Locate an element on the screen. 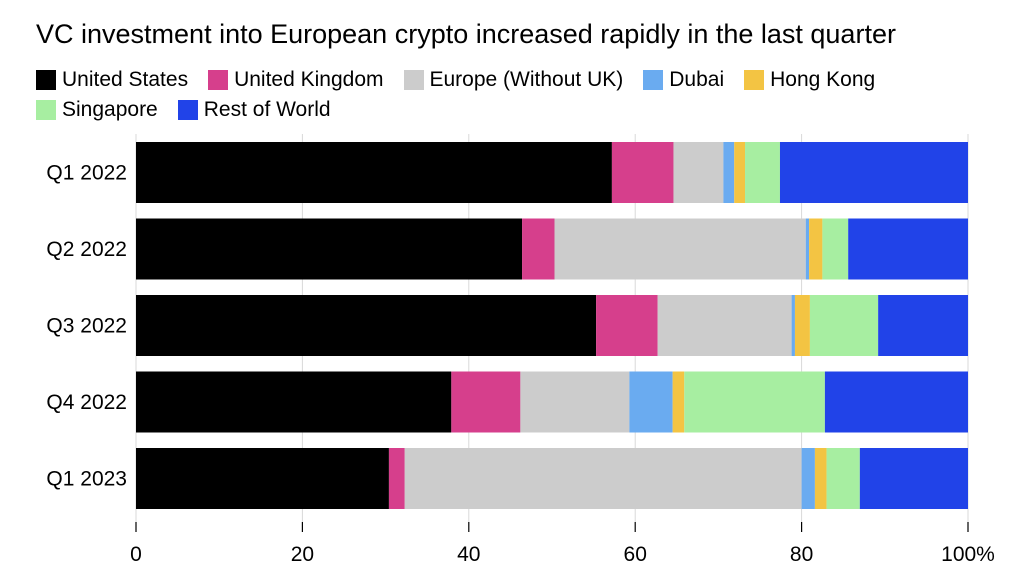 The image size is (1024, 586). bar-segment-q2-2022-united-kingdom is located at coordinates (538, 249).